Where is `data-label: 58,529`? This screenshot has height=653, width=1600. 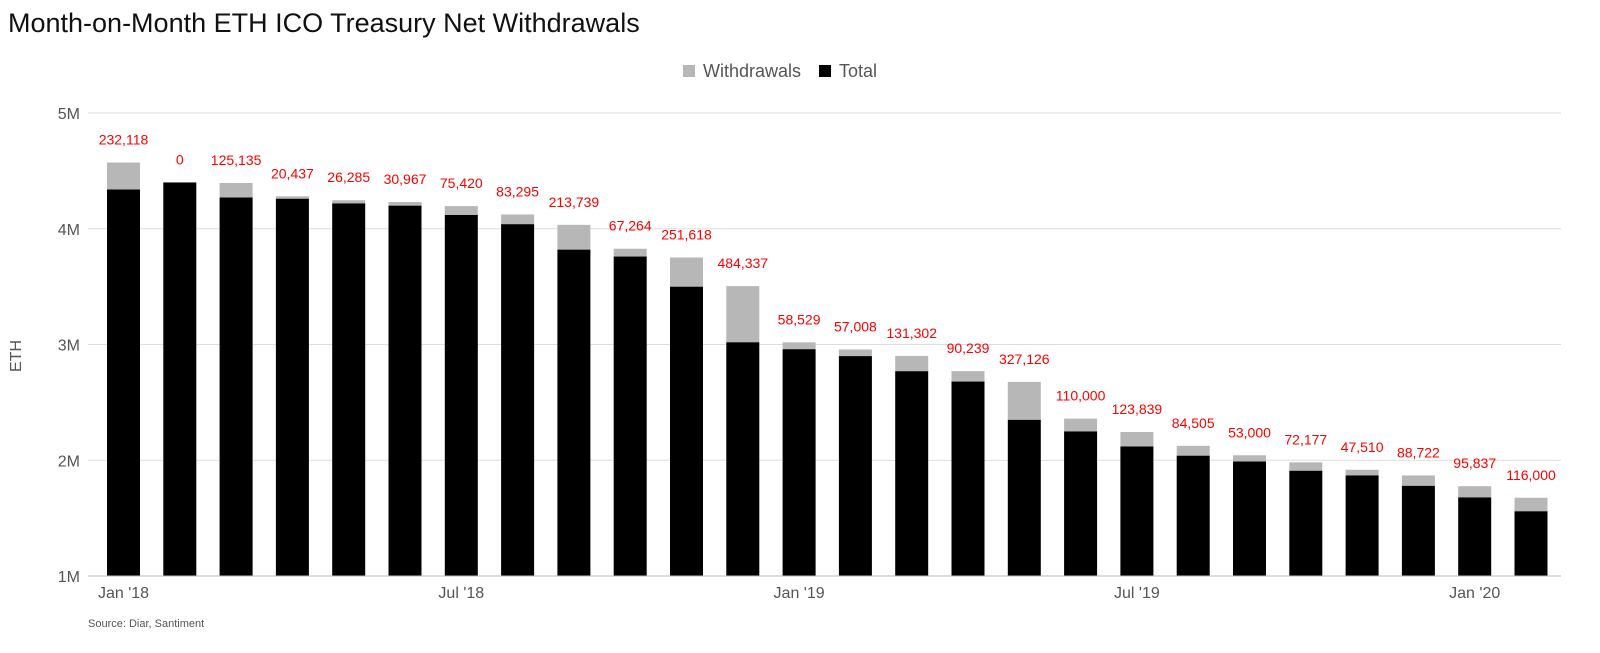 data-label: 58,529 is located at coordinates (799, 319).